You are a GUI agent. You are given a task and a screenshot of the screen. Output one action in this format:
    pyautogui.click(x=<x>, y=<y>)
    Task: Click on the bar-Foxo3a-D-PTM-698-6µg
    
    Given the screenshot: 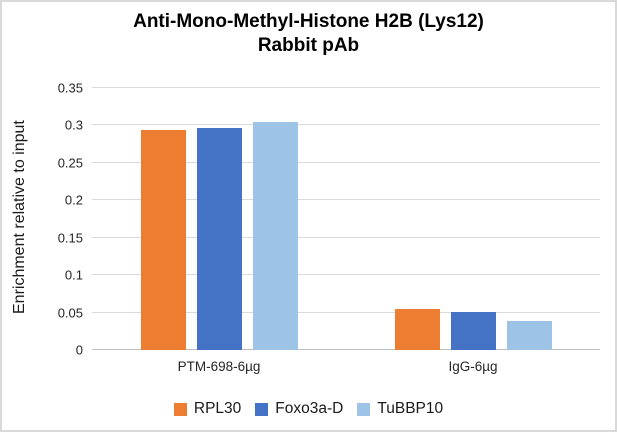 What is the action you would take?
    pyautogui.click(x=219, y=238)
    